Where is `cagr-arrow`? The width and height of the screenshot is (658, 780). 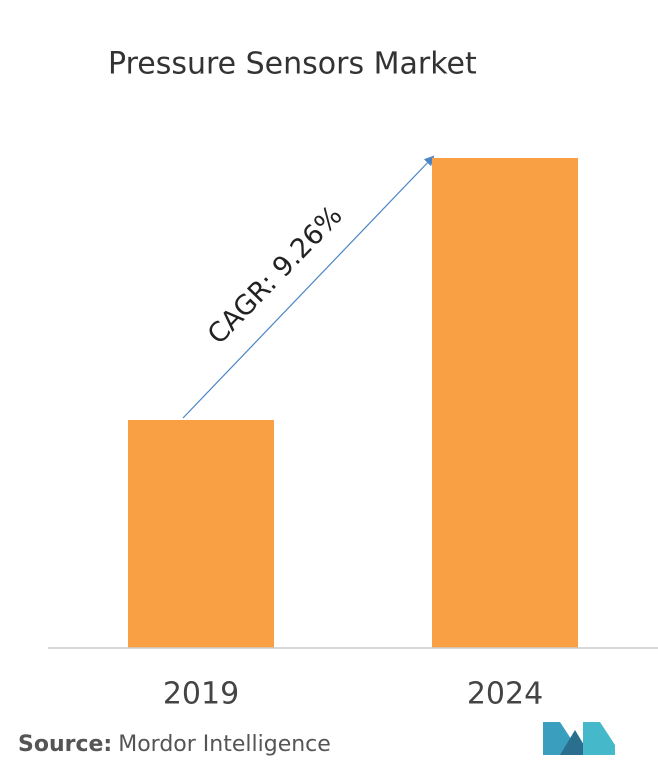 cagr-arrow is located at coordinates (308, 287).